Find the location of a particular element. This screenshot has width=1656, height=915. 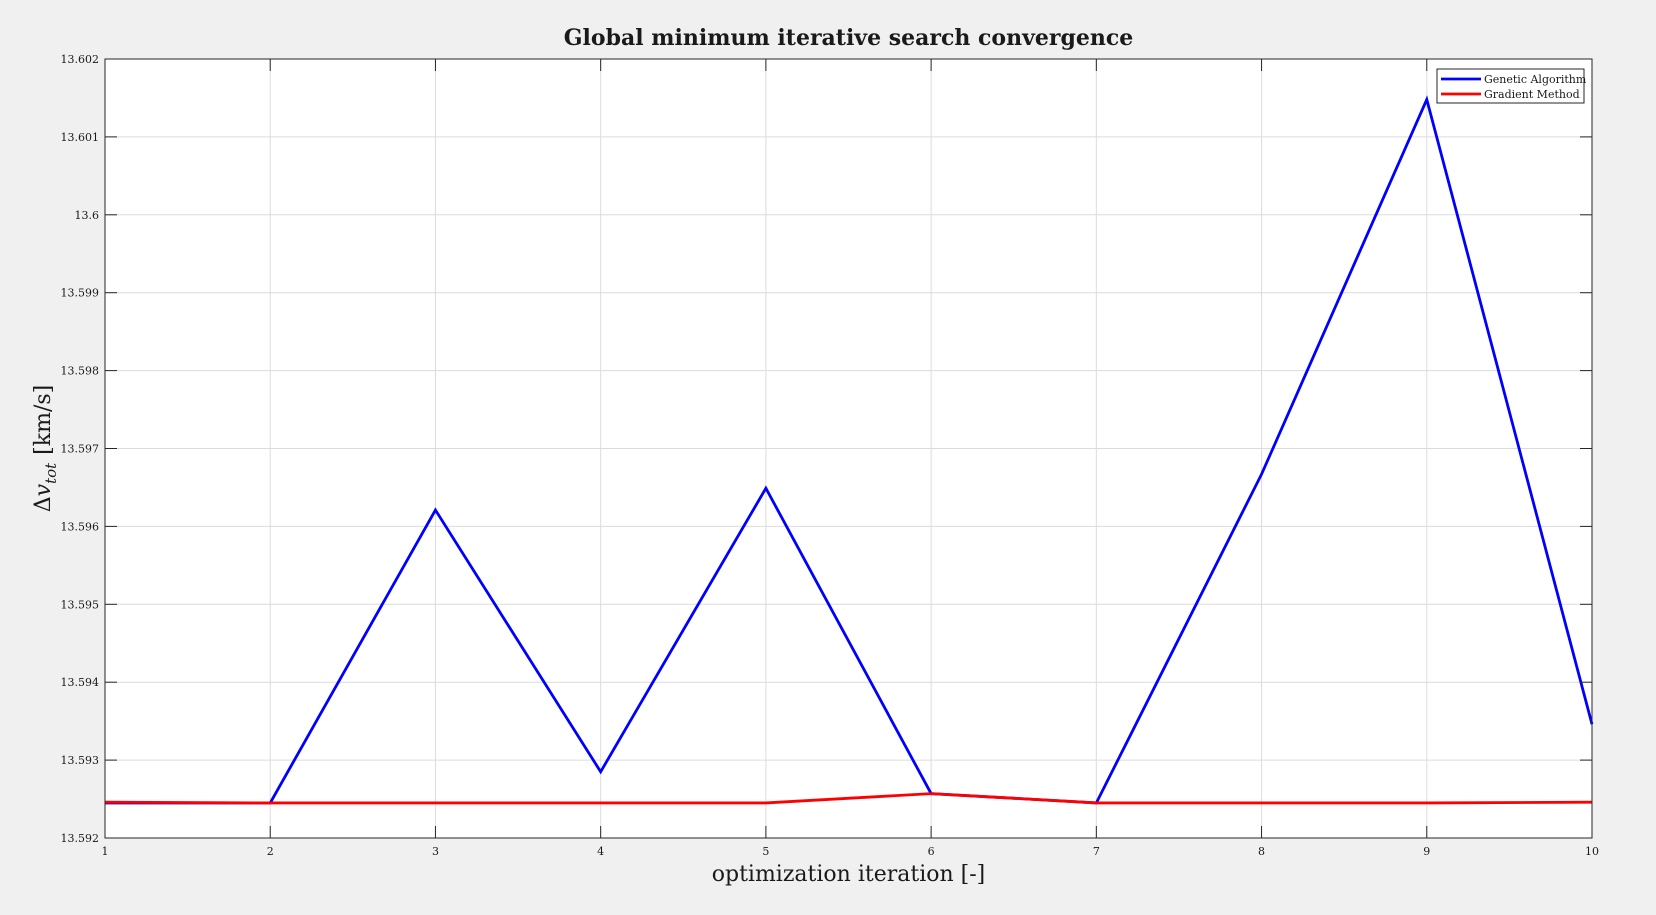

y-tick-label: 13.596 is located at coordinates (80, 526).